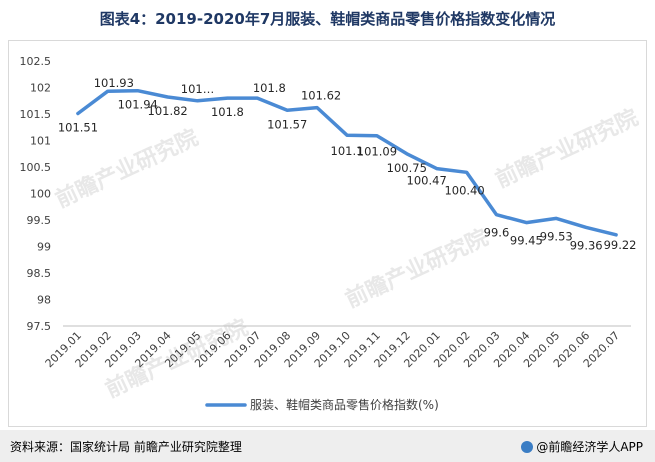 This screenshot has height=462, width=655. I want to click on y-tick-label: 98.5, so click(39, 273).